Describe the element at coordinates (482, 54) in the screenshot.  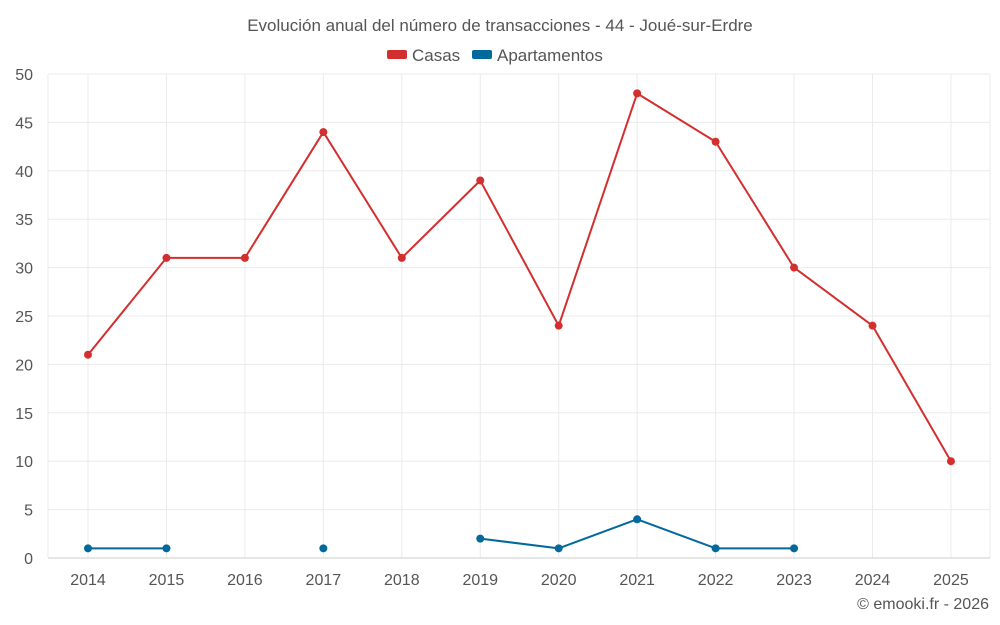
I see `legend-swatch-apartamentos` at that location.